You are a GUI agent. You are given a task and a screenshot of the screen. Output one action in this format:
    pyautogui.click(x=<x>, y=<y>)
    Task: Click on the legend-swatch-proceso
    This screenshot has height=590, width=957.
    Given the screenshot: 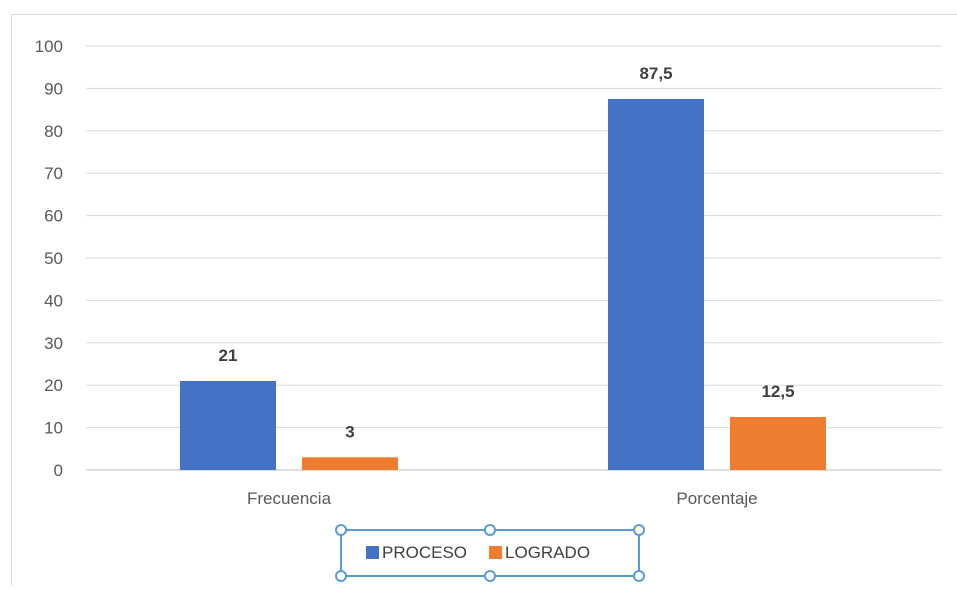 What is the action you would take?
    pyautogui.click(x=372, y=552)
    